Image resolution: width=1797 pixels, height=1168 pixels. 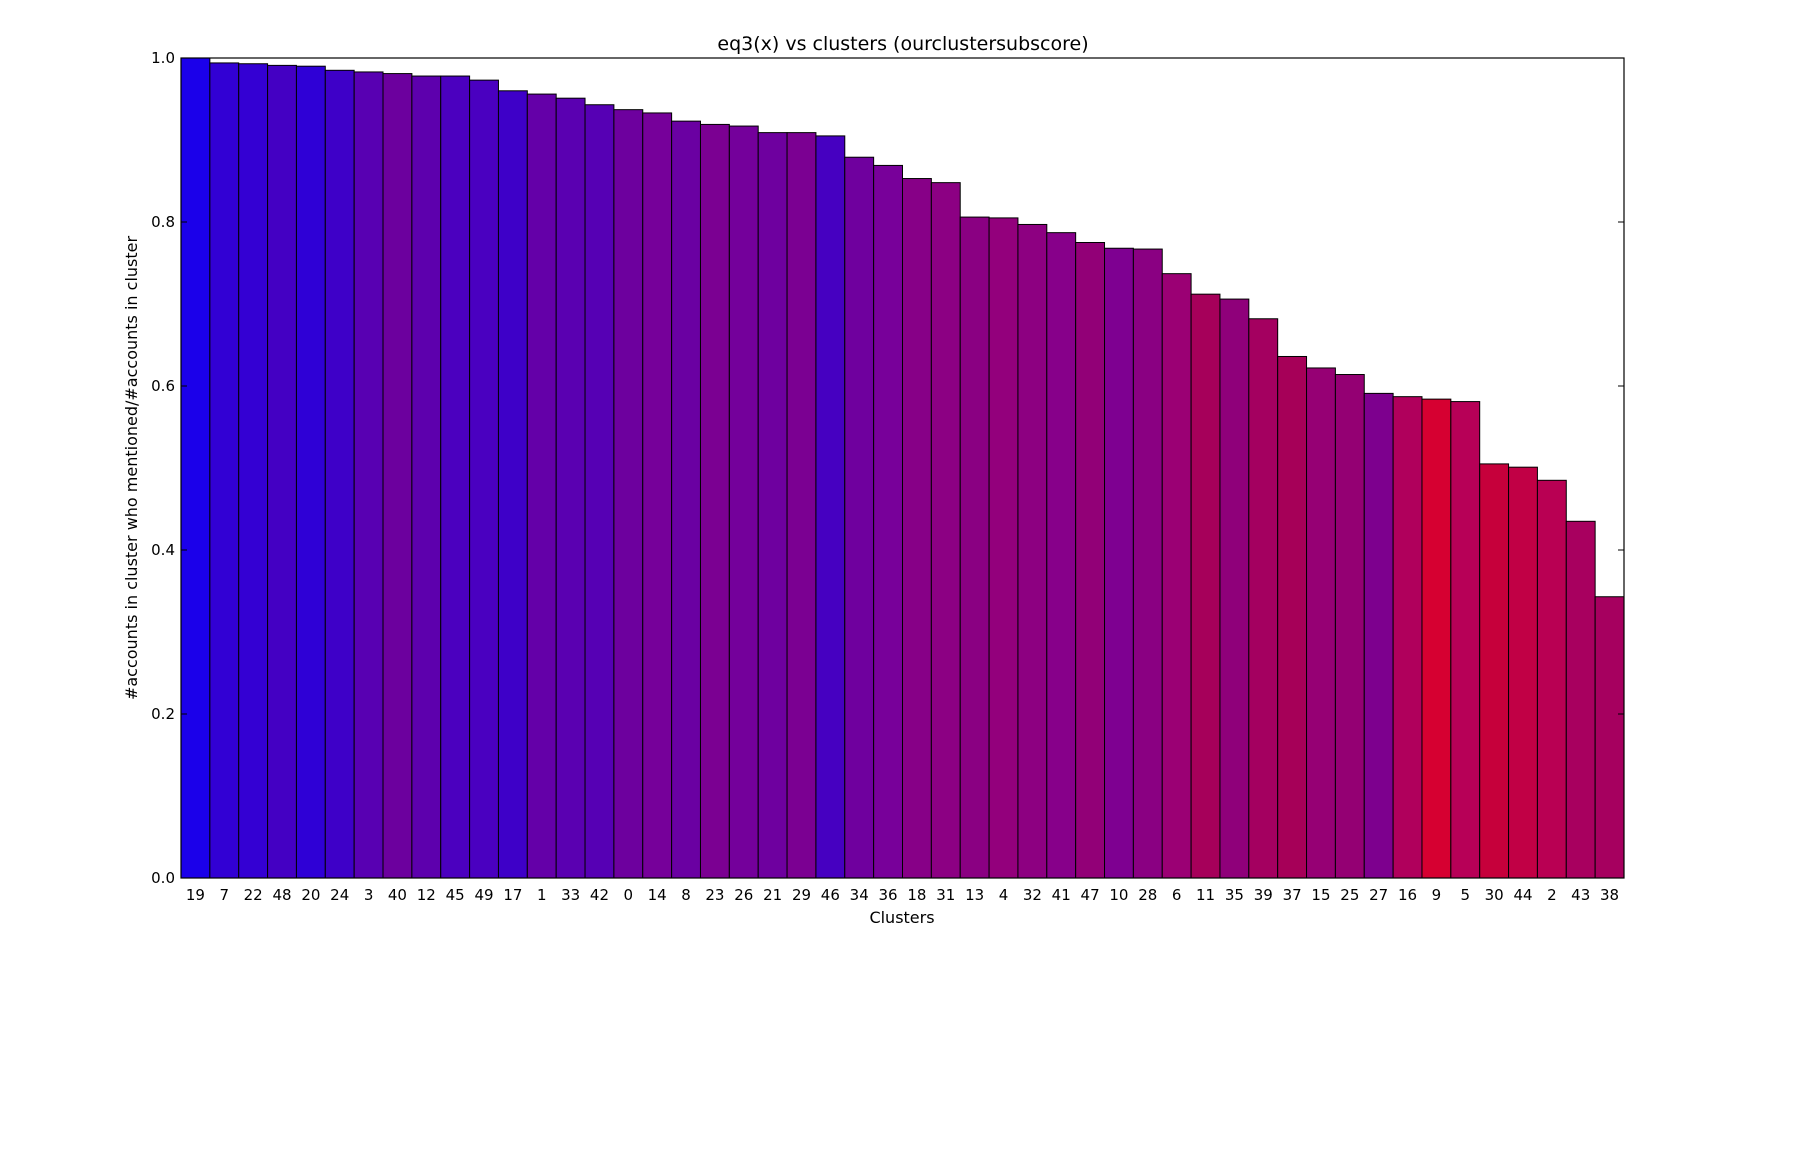 I want to click on x-tick-label: 27, so click(x=1378, y=895).